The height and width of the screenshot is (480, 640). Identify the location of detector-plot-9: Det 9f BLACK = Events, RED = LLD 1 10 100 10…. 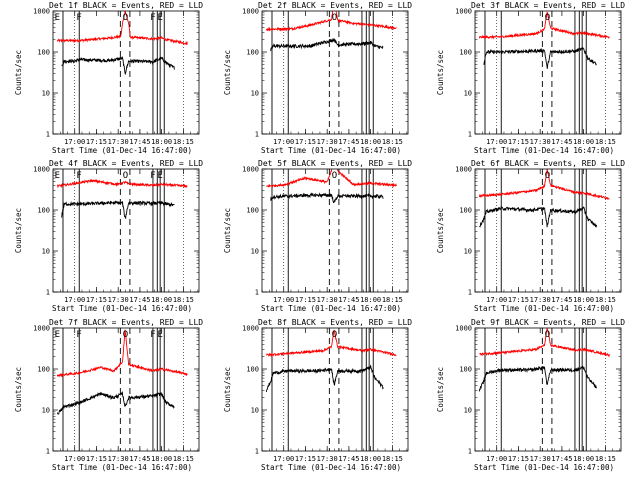
(530, 395).